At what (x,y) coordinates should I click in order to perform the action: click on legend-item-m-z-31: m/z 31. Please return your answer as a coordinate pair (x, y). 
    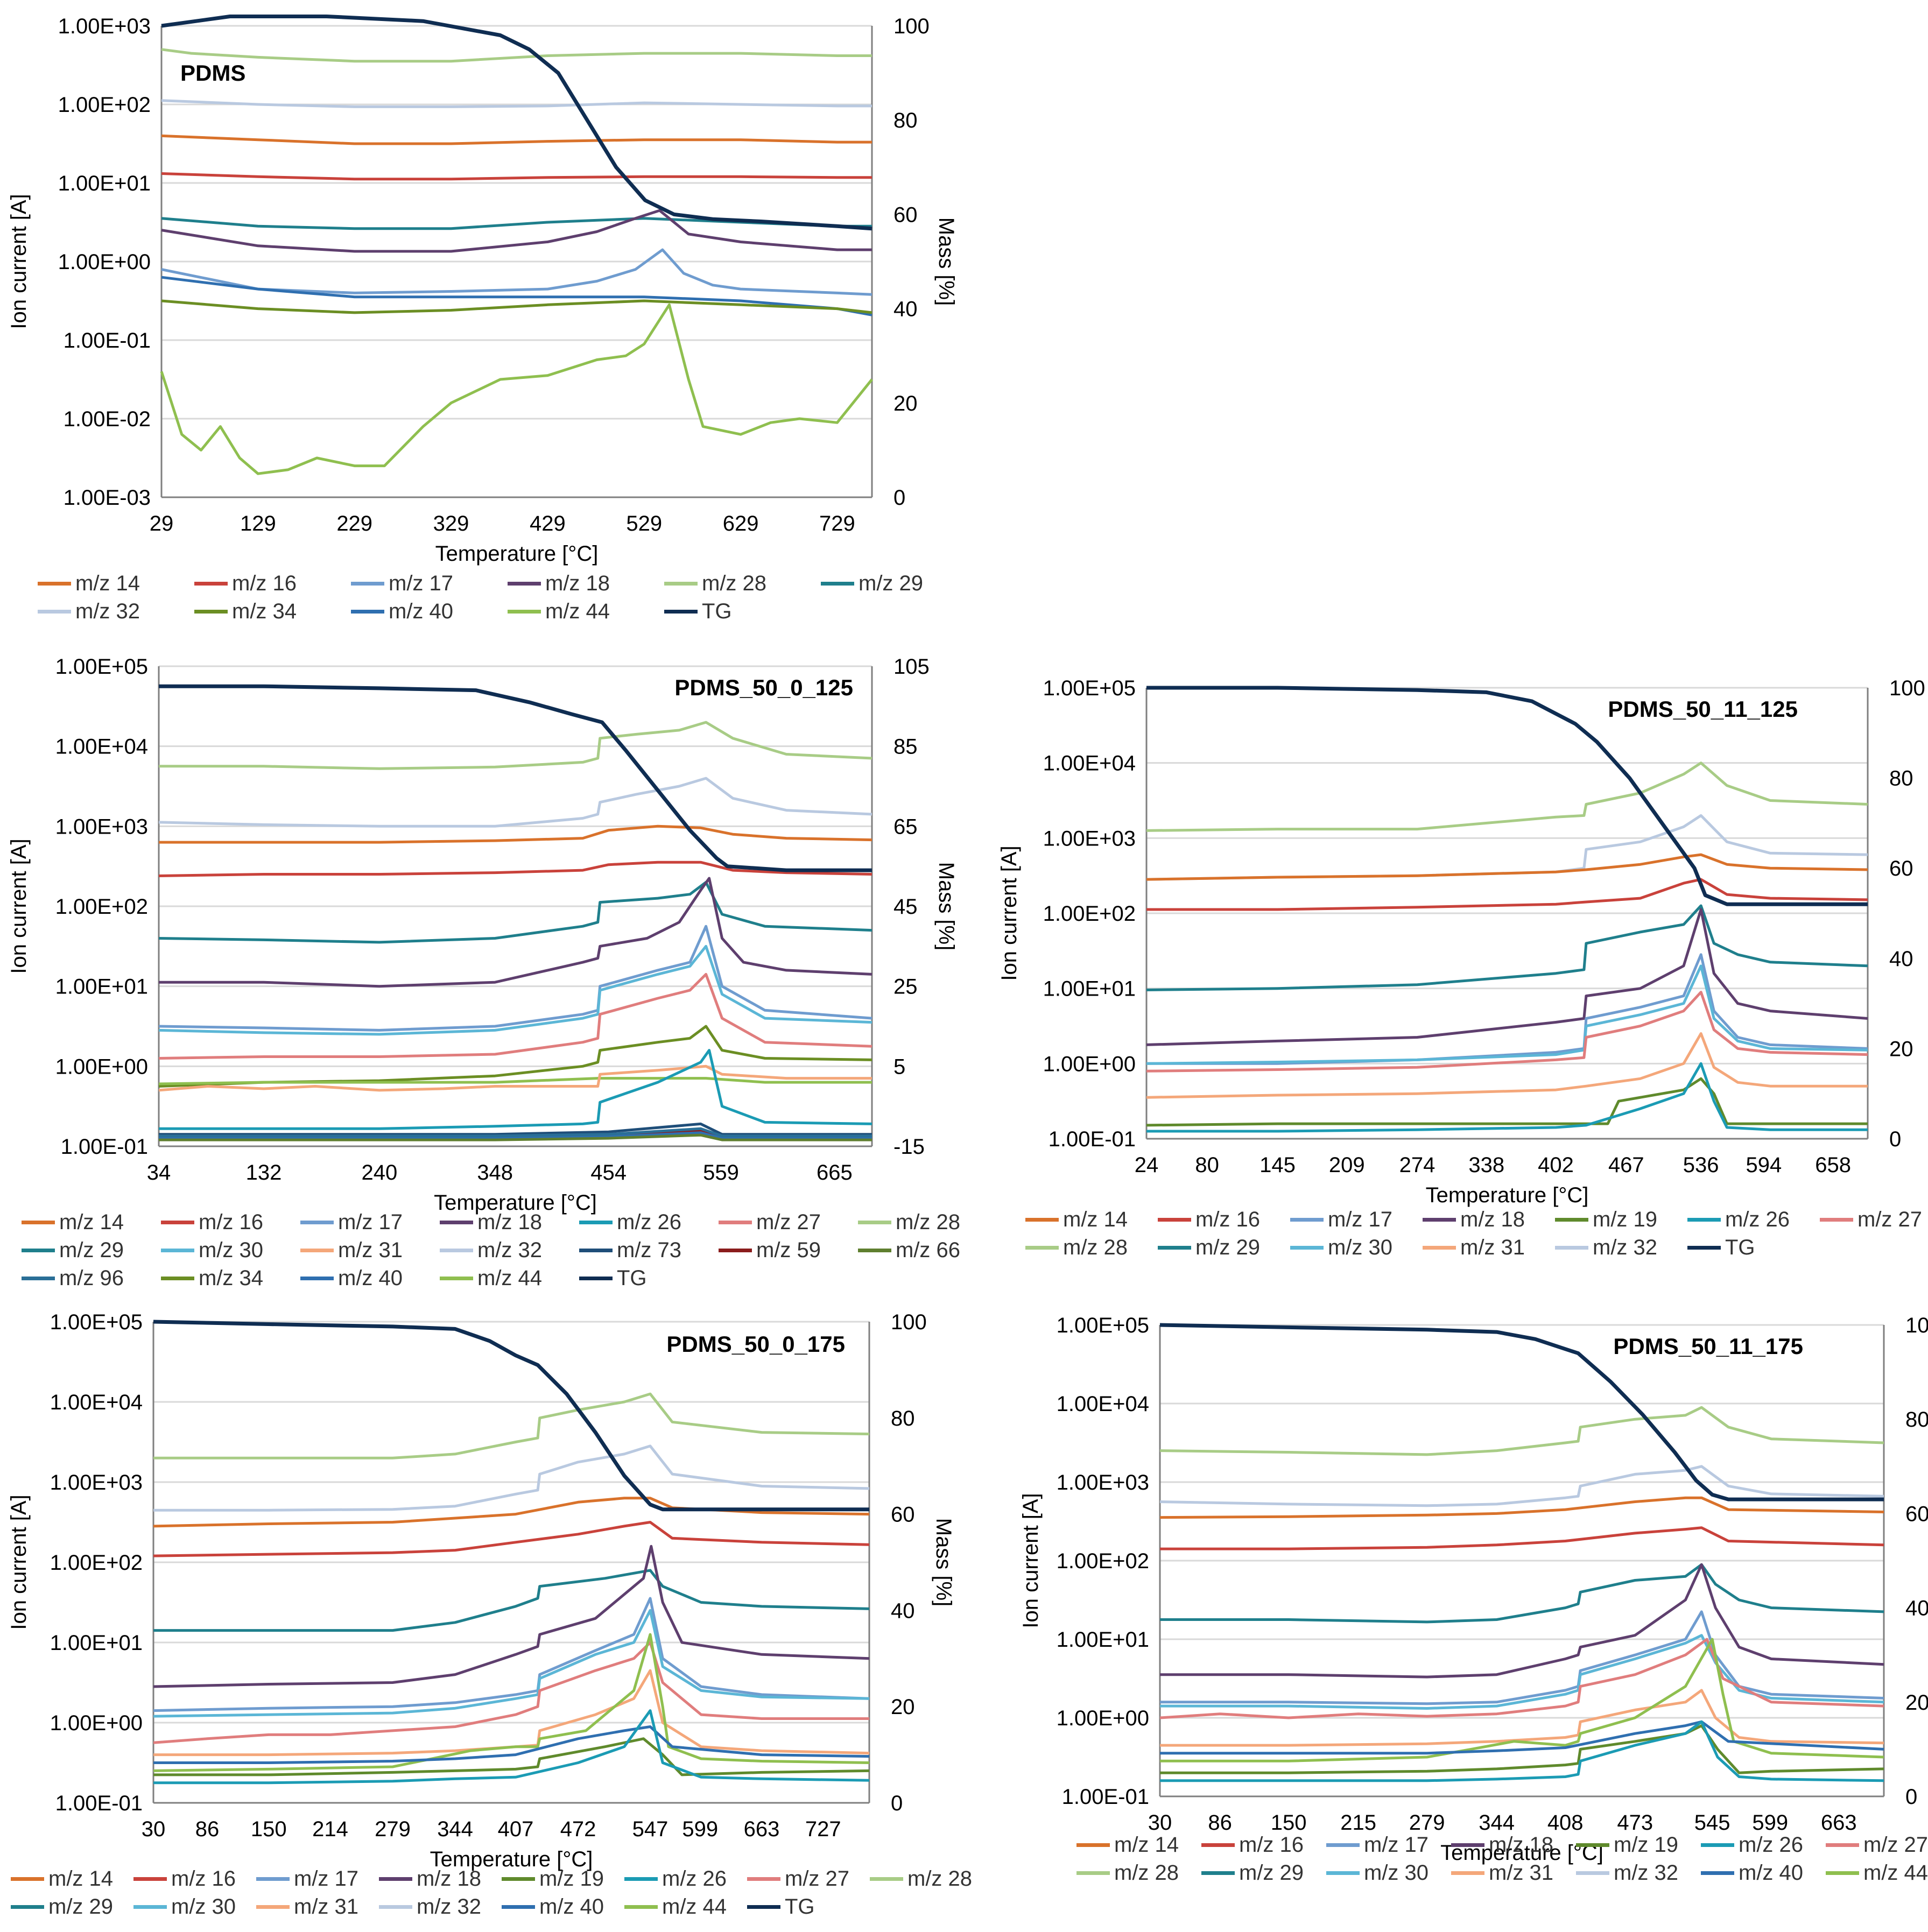
    Looking at the image, I should click on (1512, 1873).